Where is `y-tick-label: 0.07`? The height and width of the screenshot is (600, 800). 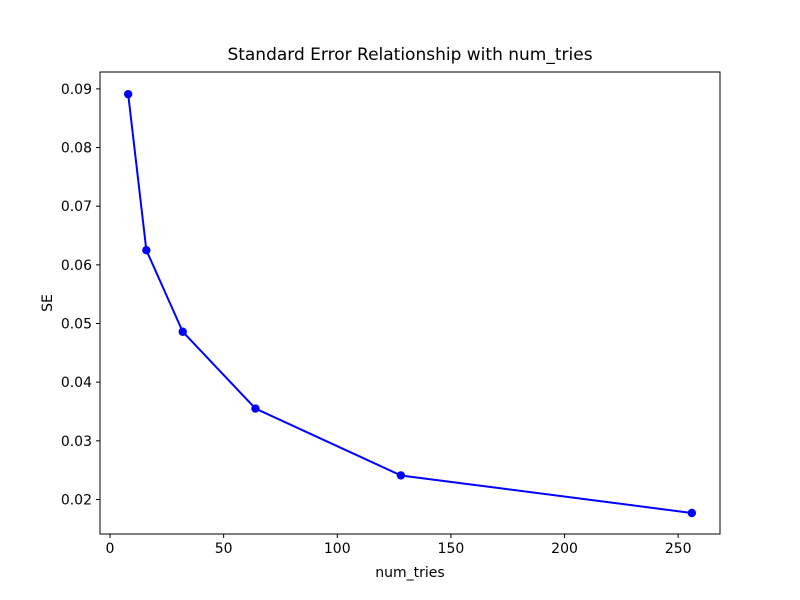
y-tick-label: 0.07 is located at coordinates (76, 207).